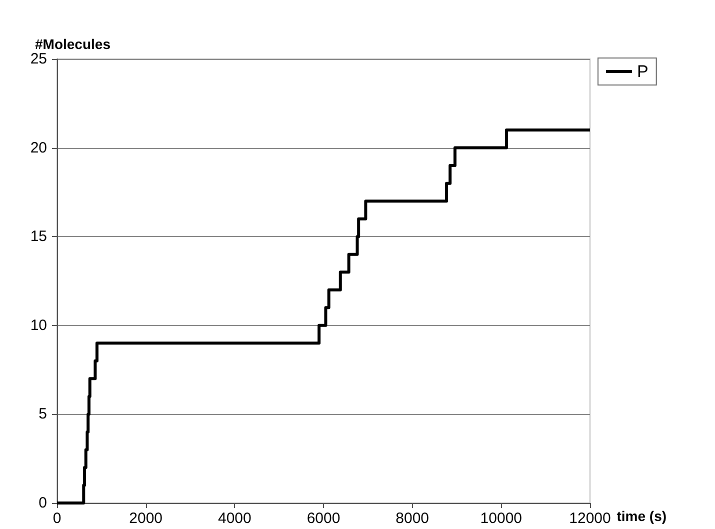  Describe the element at coordinates (38, 237) in the screenshot. I see `y-tick-label: 15` at that location.